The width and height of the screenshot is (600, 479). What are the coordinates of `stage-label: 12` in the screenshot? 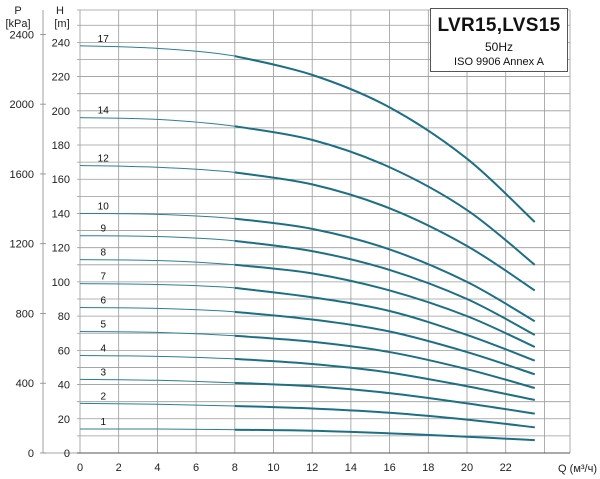 It's located at (104, 159).